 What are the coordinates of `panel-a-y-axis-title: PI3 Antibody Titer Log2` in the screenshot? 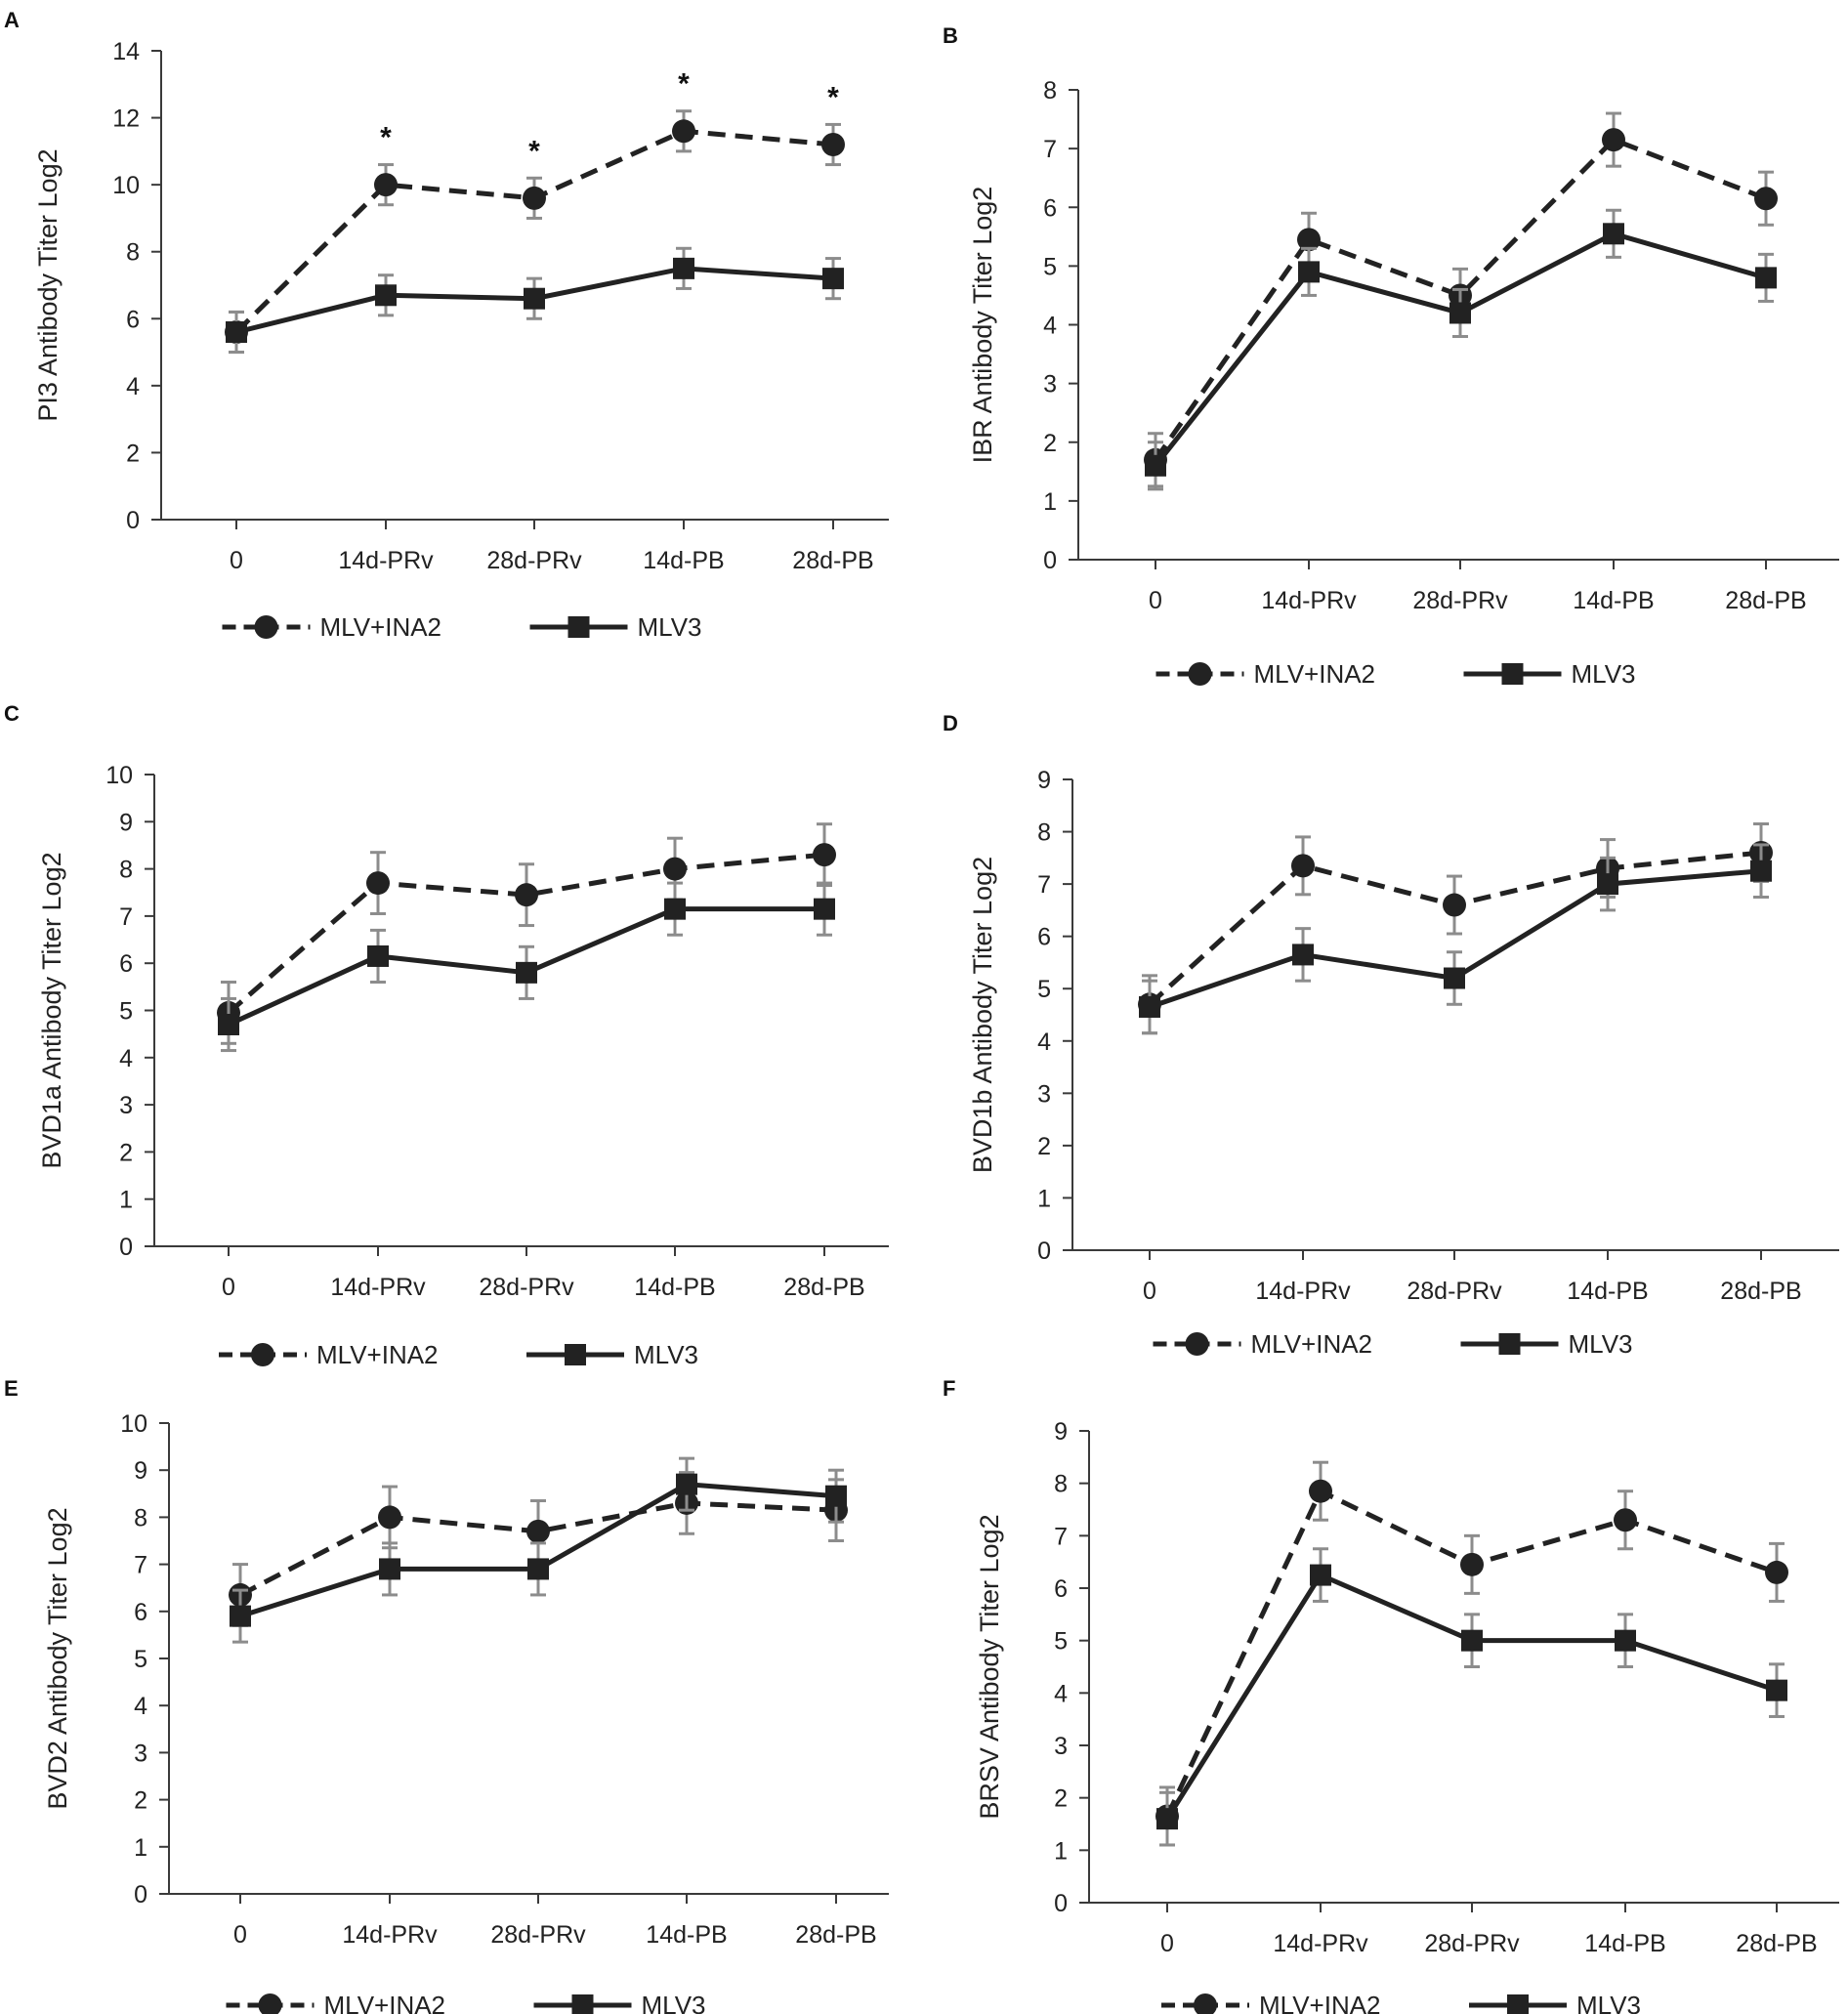 It's located at (48, 284).